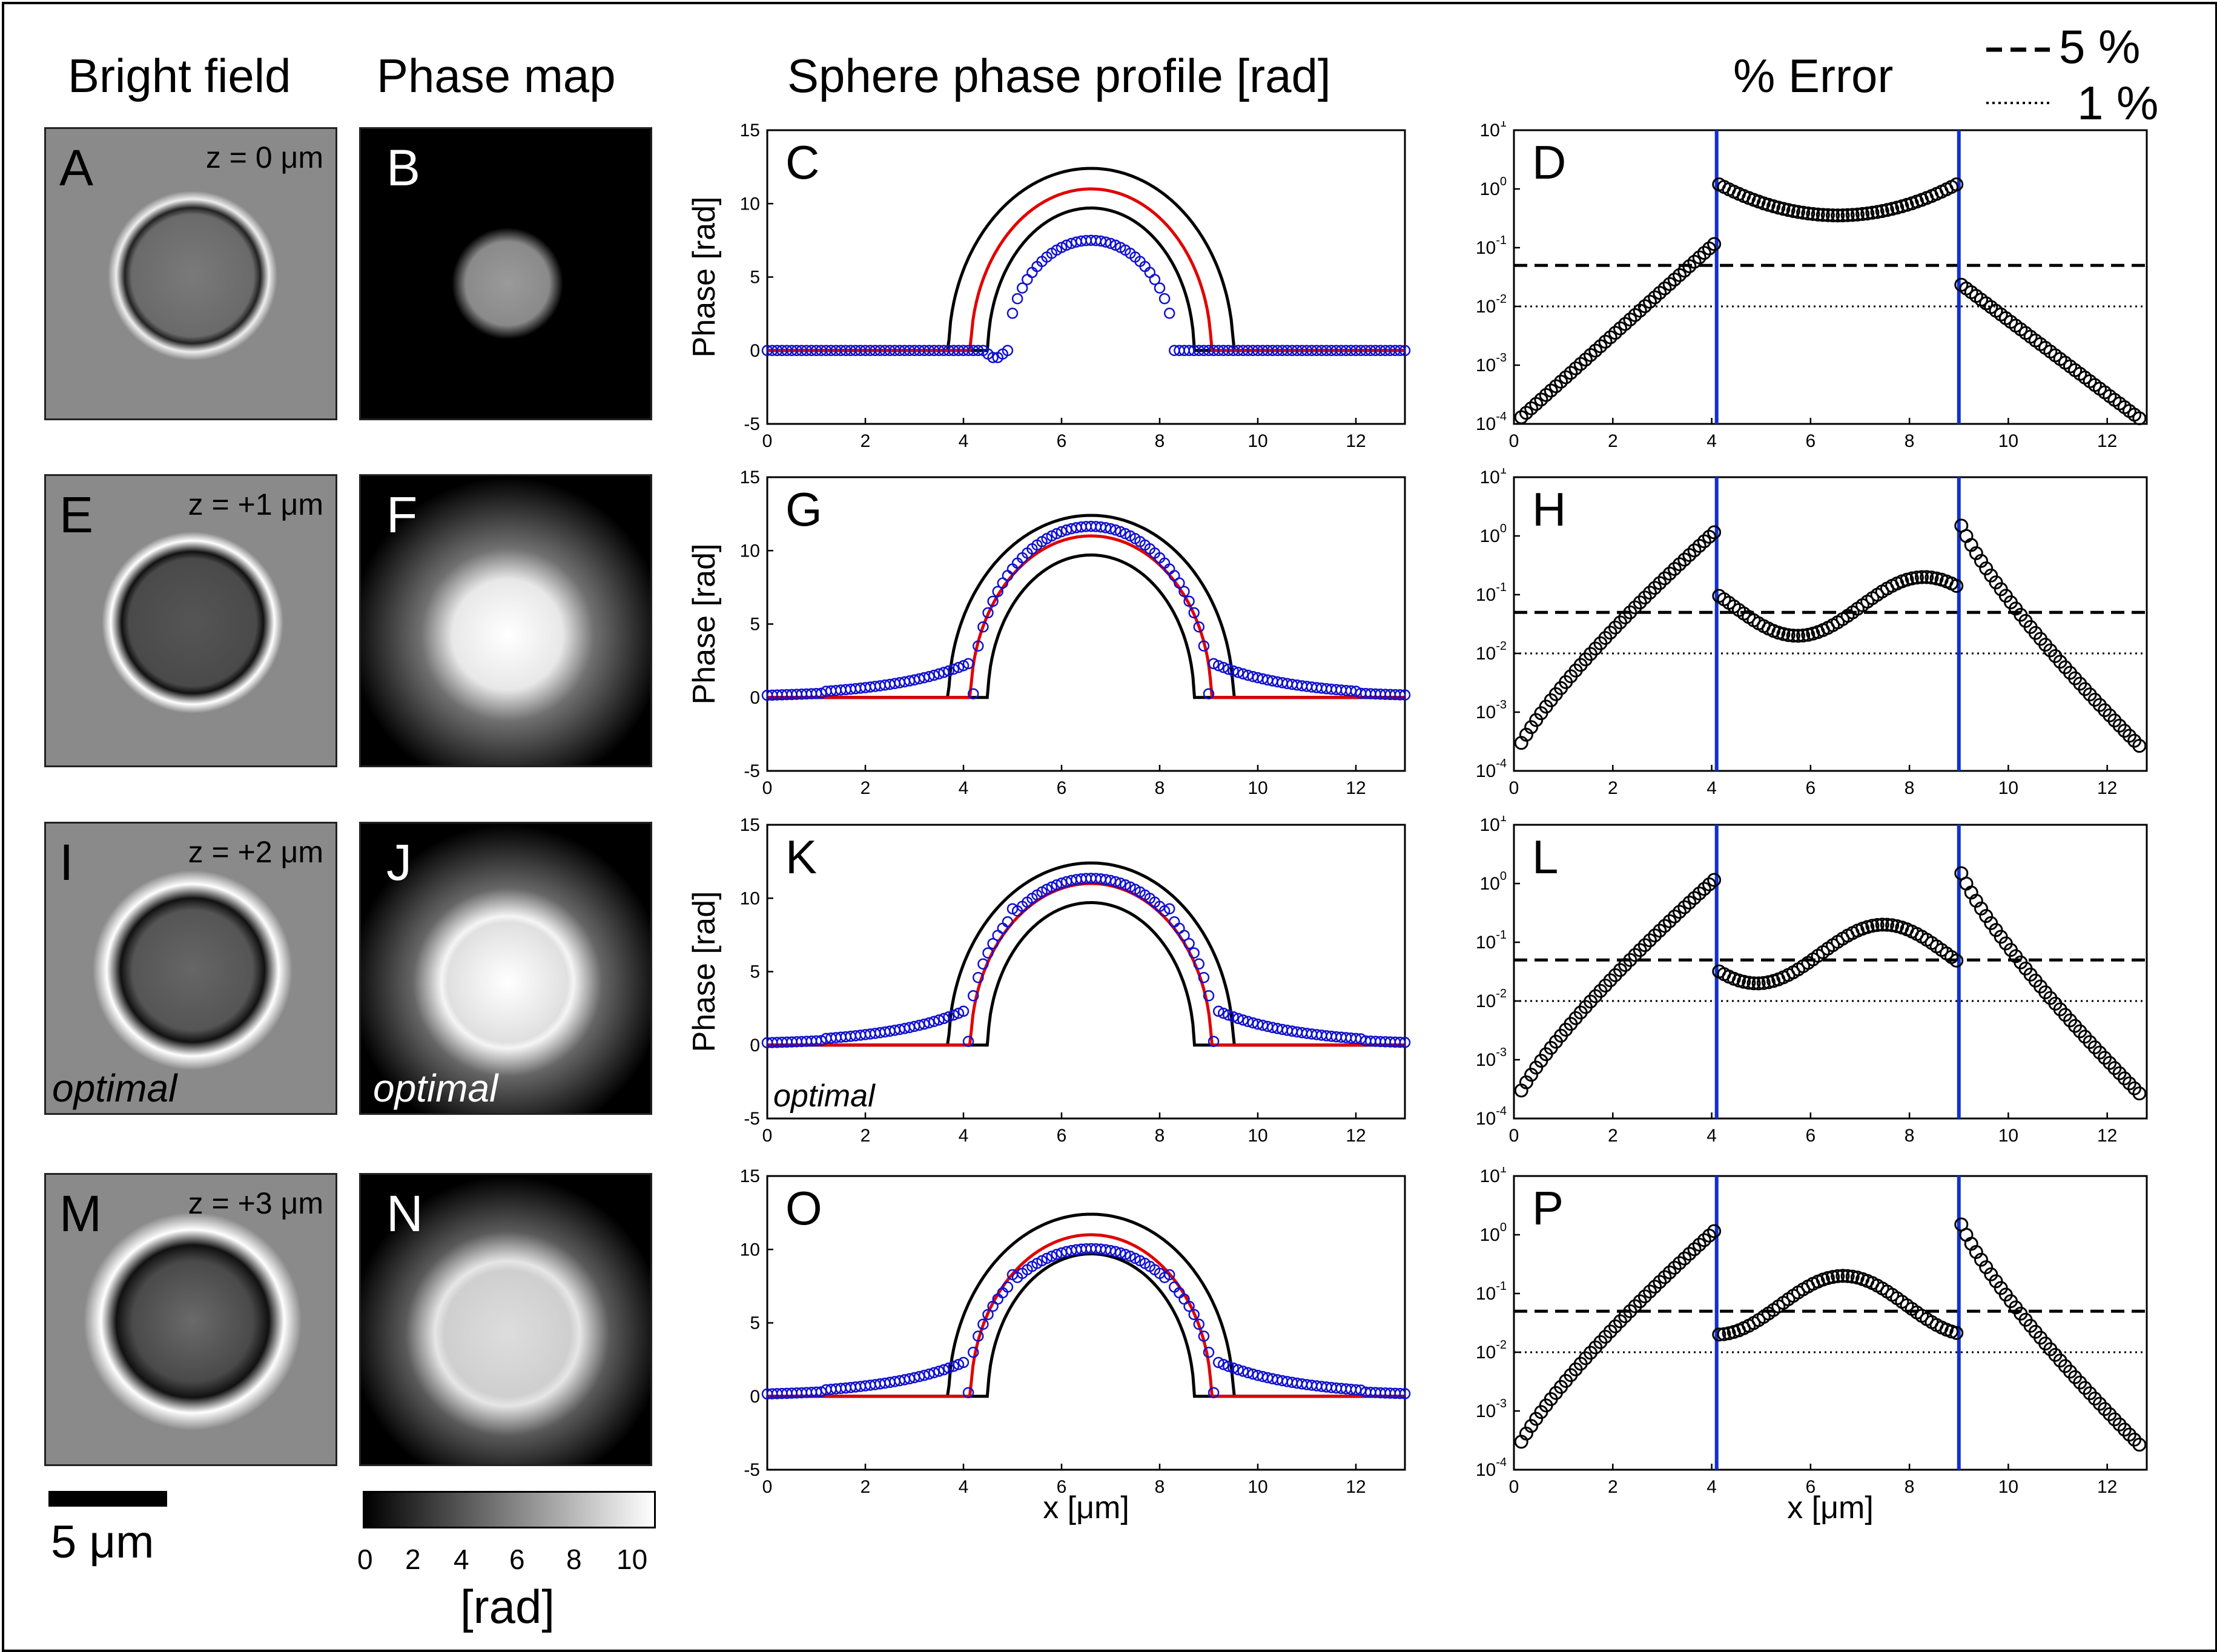 The image size is (2217, 1652). What do you see at coordinates (2100, 46) in the screenshot?
I see `legend-label-dashed: 5 %` at bounding box center [2100, 46].